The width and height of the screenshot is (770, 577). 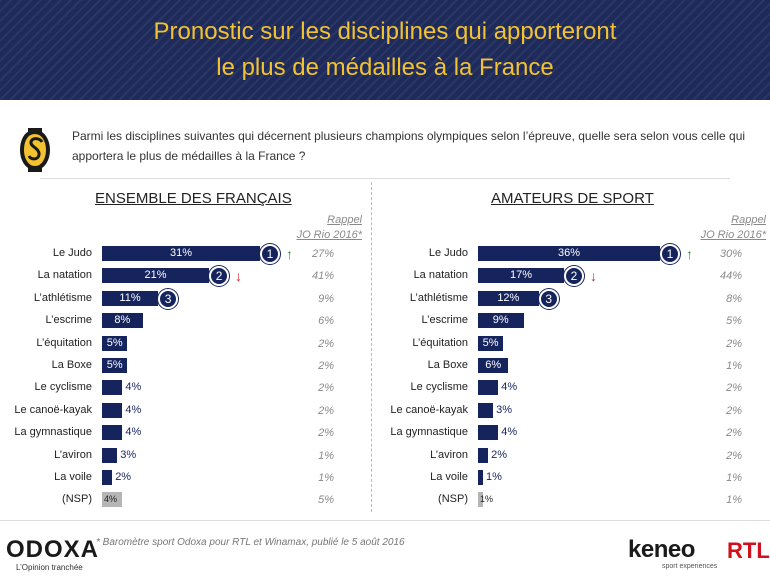 What do you see at coordinates (385, 67) in the screenshot?
I see `title-line-2: le plus de médailles à la France` at bounding box center [385, 67].